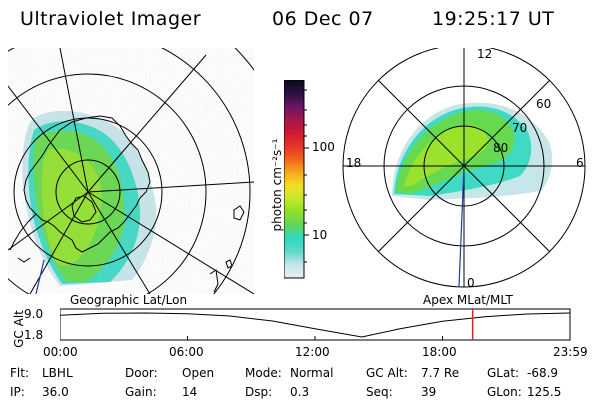  What do you see at coordinates (186, 352) in the screenshot?
I see `timeline-xtick: 06:00` at bounding box center [186, 352].